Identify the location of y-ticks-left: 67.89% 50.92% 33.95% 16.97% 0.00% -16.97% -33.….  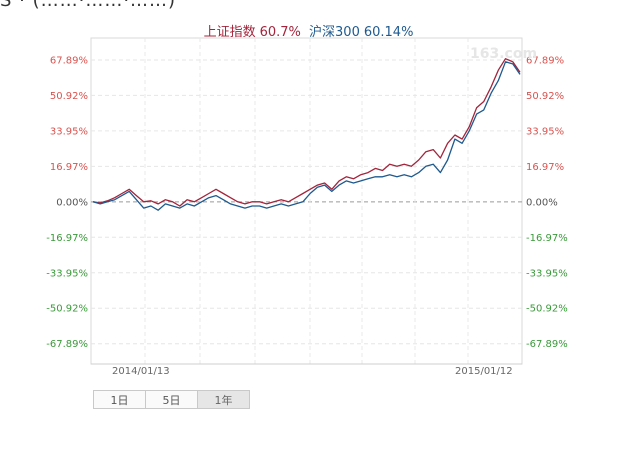
(67, 202).